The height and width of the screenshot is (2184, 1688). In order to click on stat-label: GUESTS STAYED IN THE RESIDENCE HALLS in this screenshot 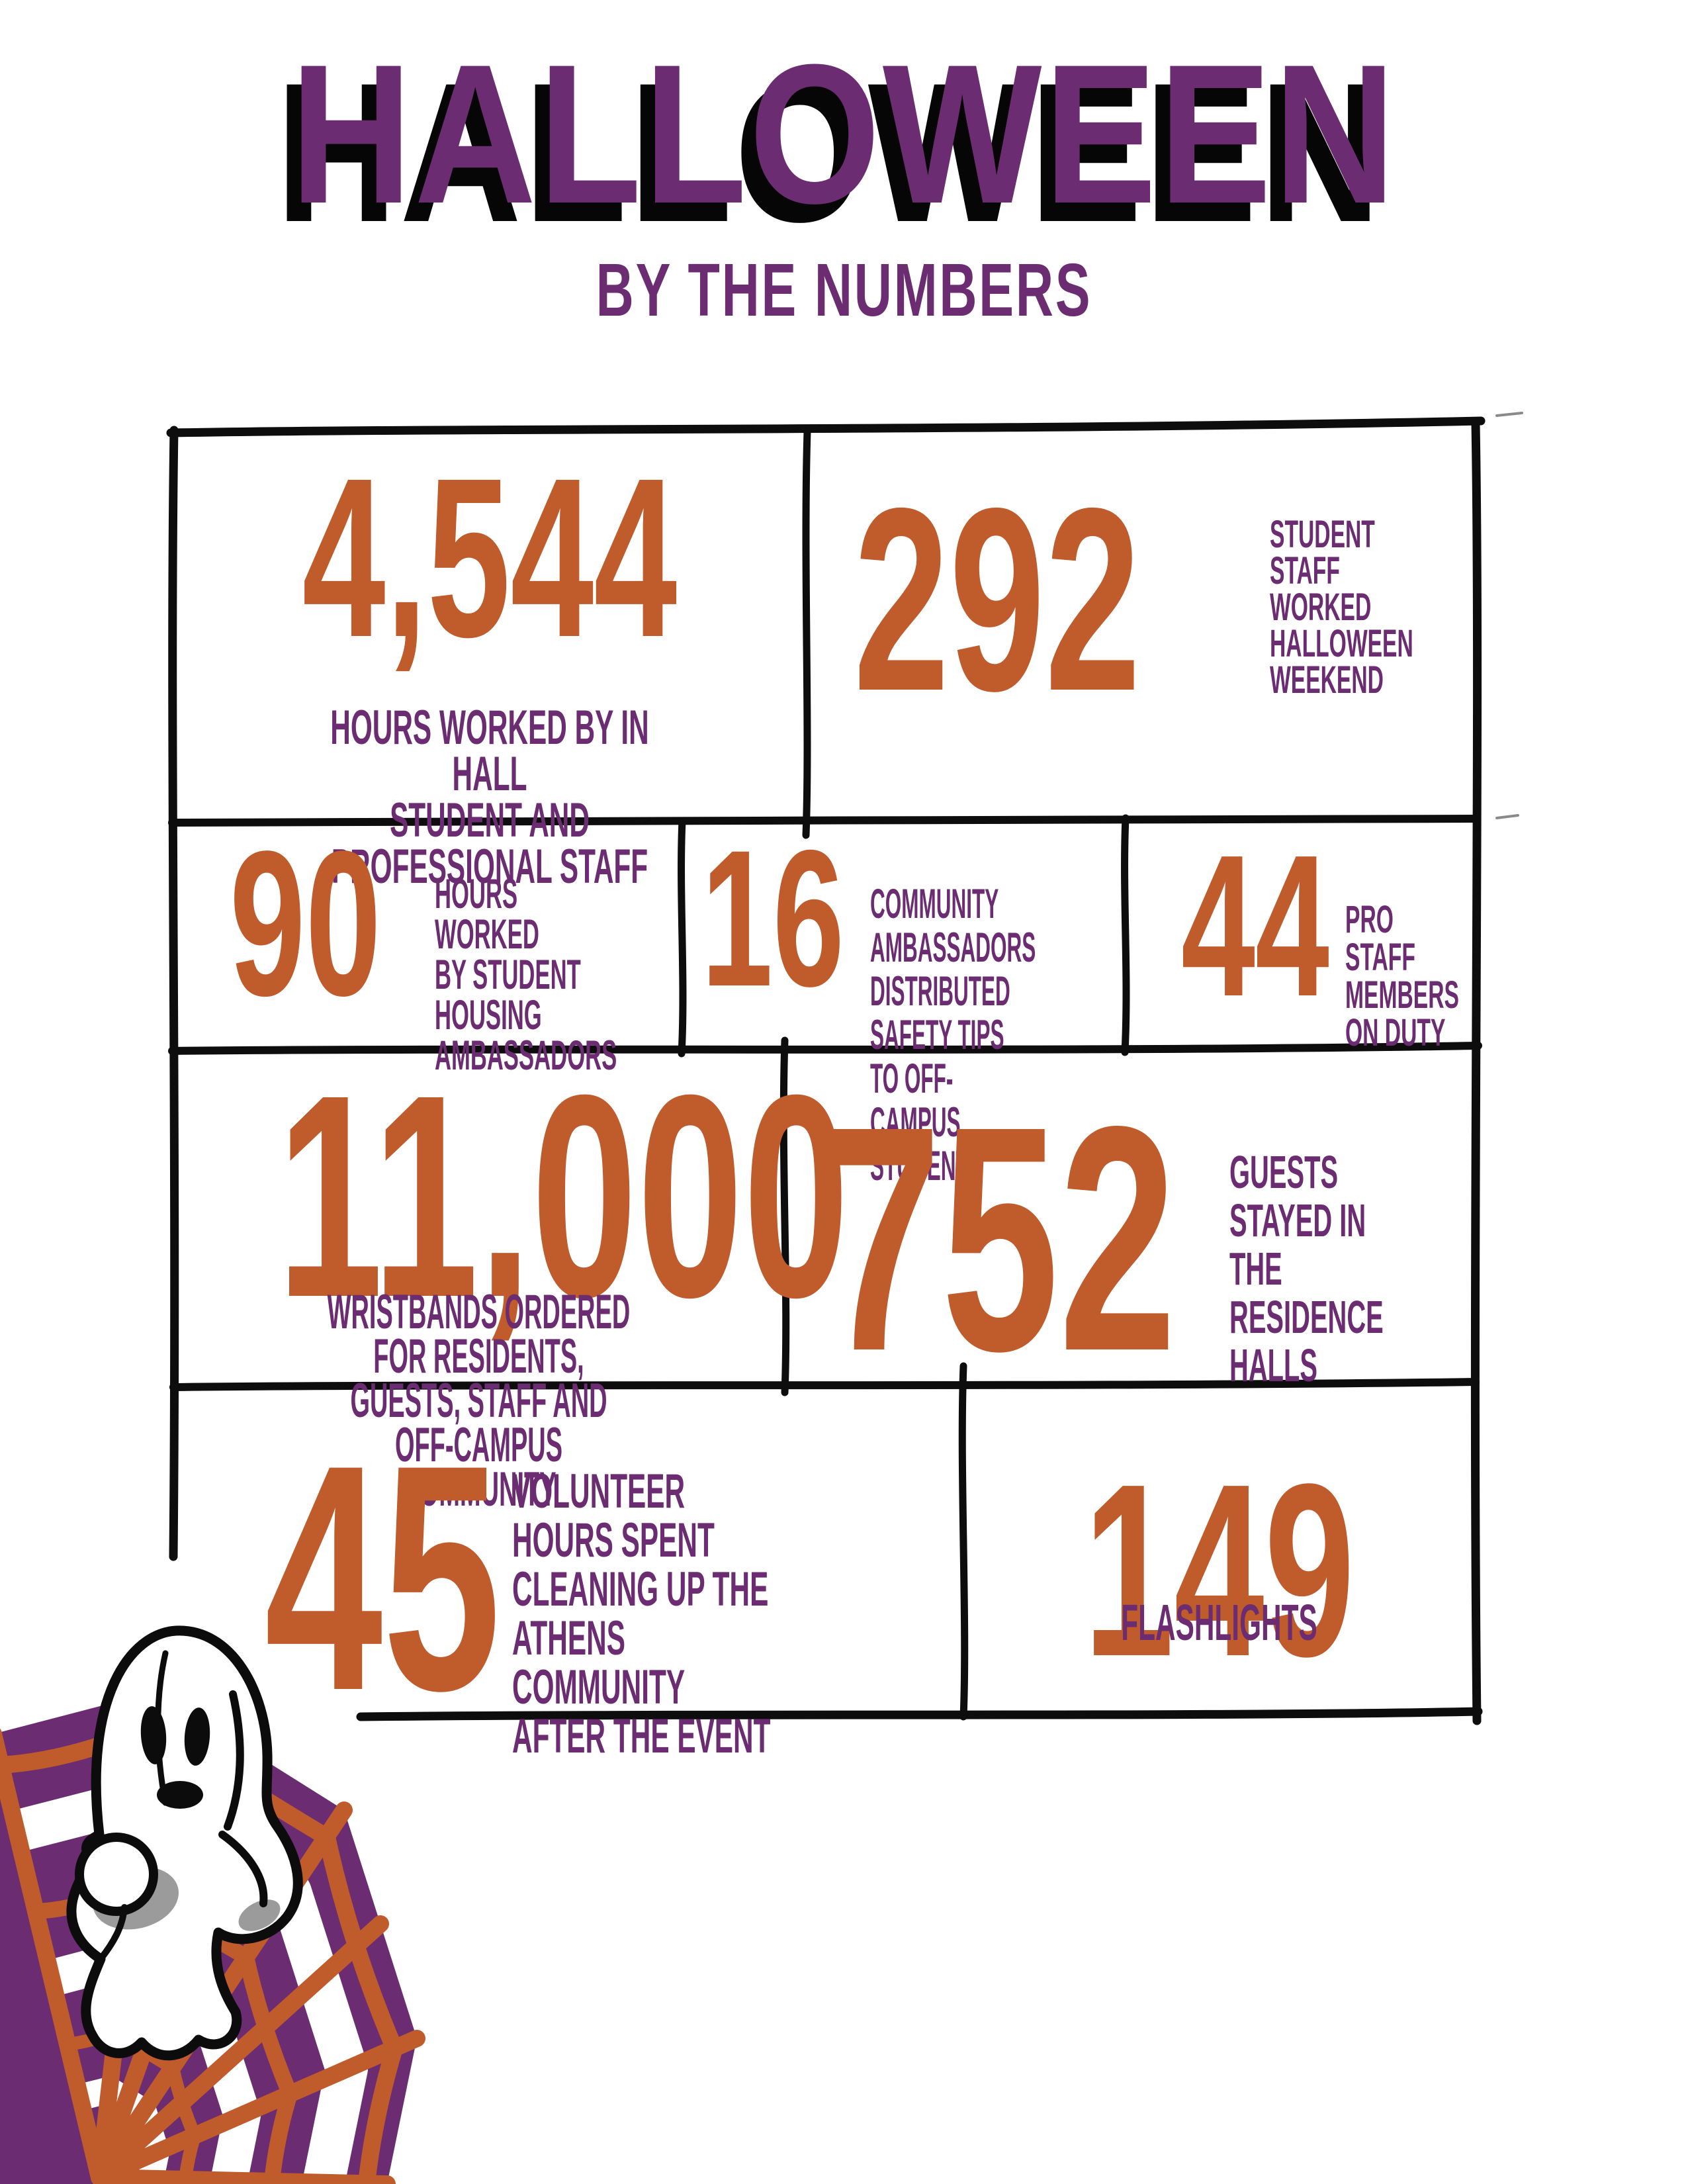, I will do `click(1306, 1268)`.